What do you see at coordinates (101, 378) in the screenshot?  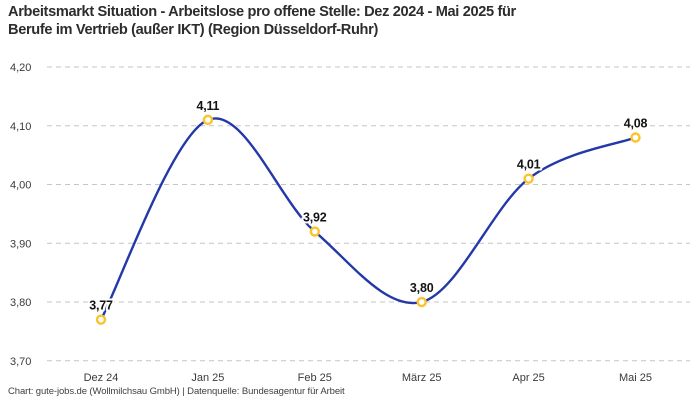 I see `x-axis-label: Dez 24` at bounding box center [101, 378].